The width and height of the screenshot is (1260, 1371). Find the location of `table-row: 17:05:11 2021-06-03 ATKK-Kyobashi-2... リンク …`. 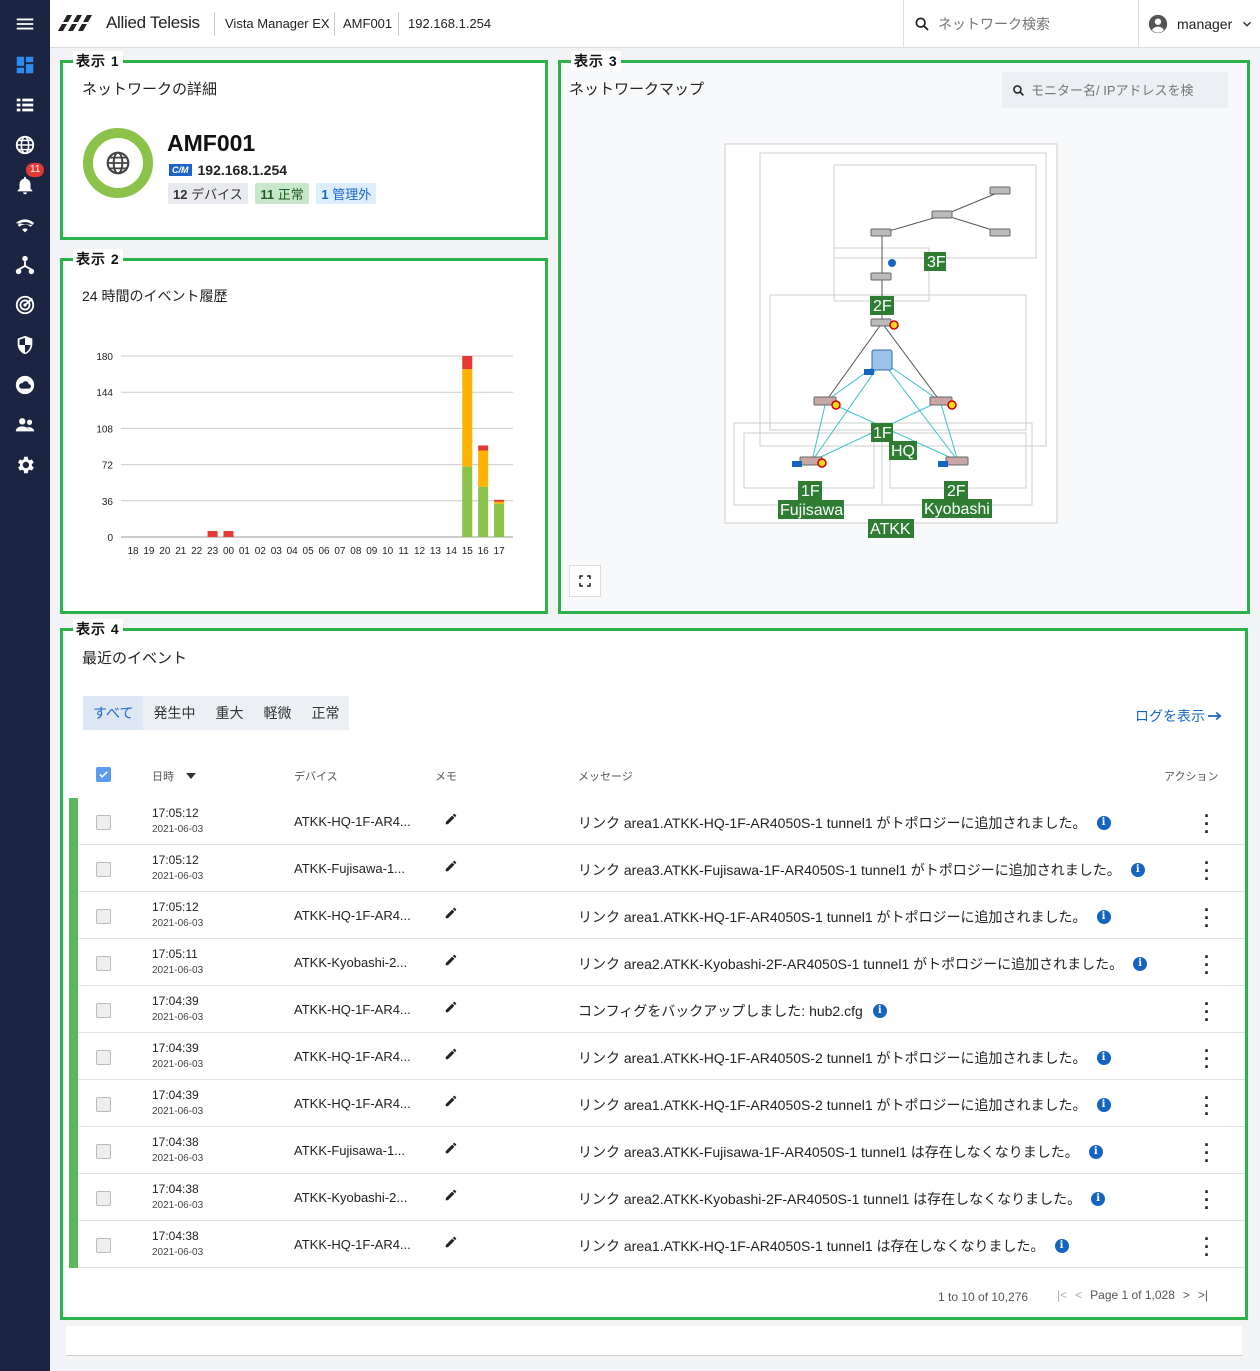

table-row: 17:05:11 2021-06-03 ATKK-Kyobashi-2... リンク … is located at coordinates (657, 962).